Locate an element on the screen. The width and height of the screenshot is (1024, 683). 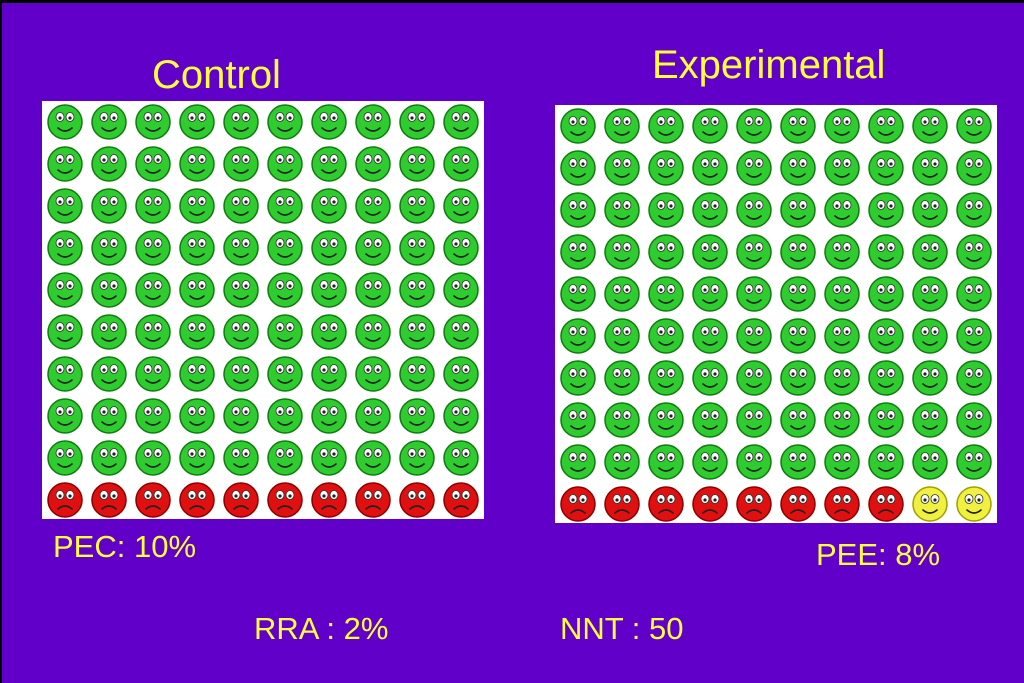
nnt-label: NNT : 50 is located at coordinates (622, 628).